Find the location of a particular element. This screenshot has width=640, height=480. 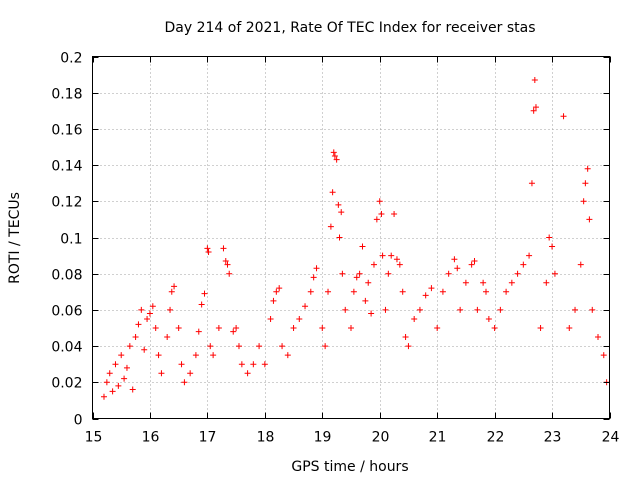

y-tick-label: 0.04 is located at coordinates (66, 348).